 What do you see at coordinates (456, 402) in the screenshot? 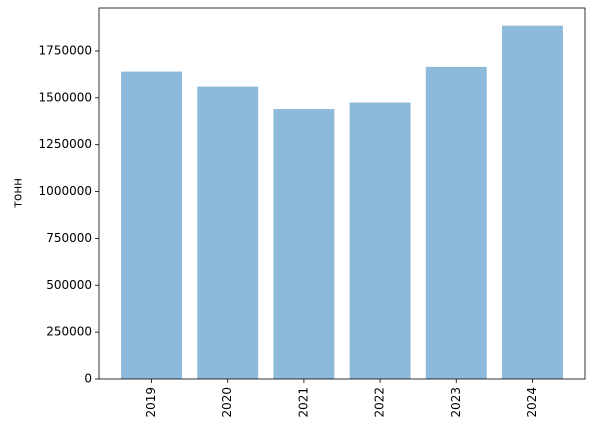
I see `x-tick-label: 2023` at bounding box center [456, 402].